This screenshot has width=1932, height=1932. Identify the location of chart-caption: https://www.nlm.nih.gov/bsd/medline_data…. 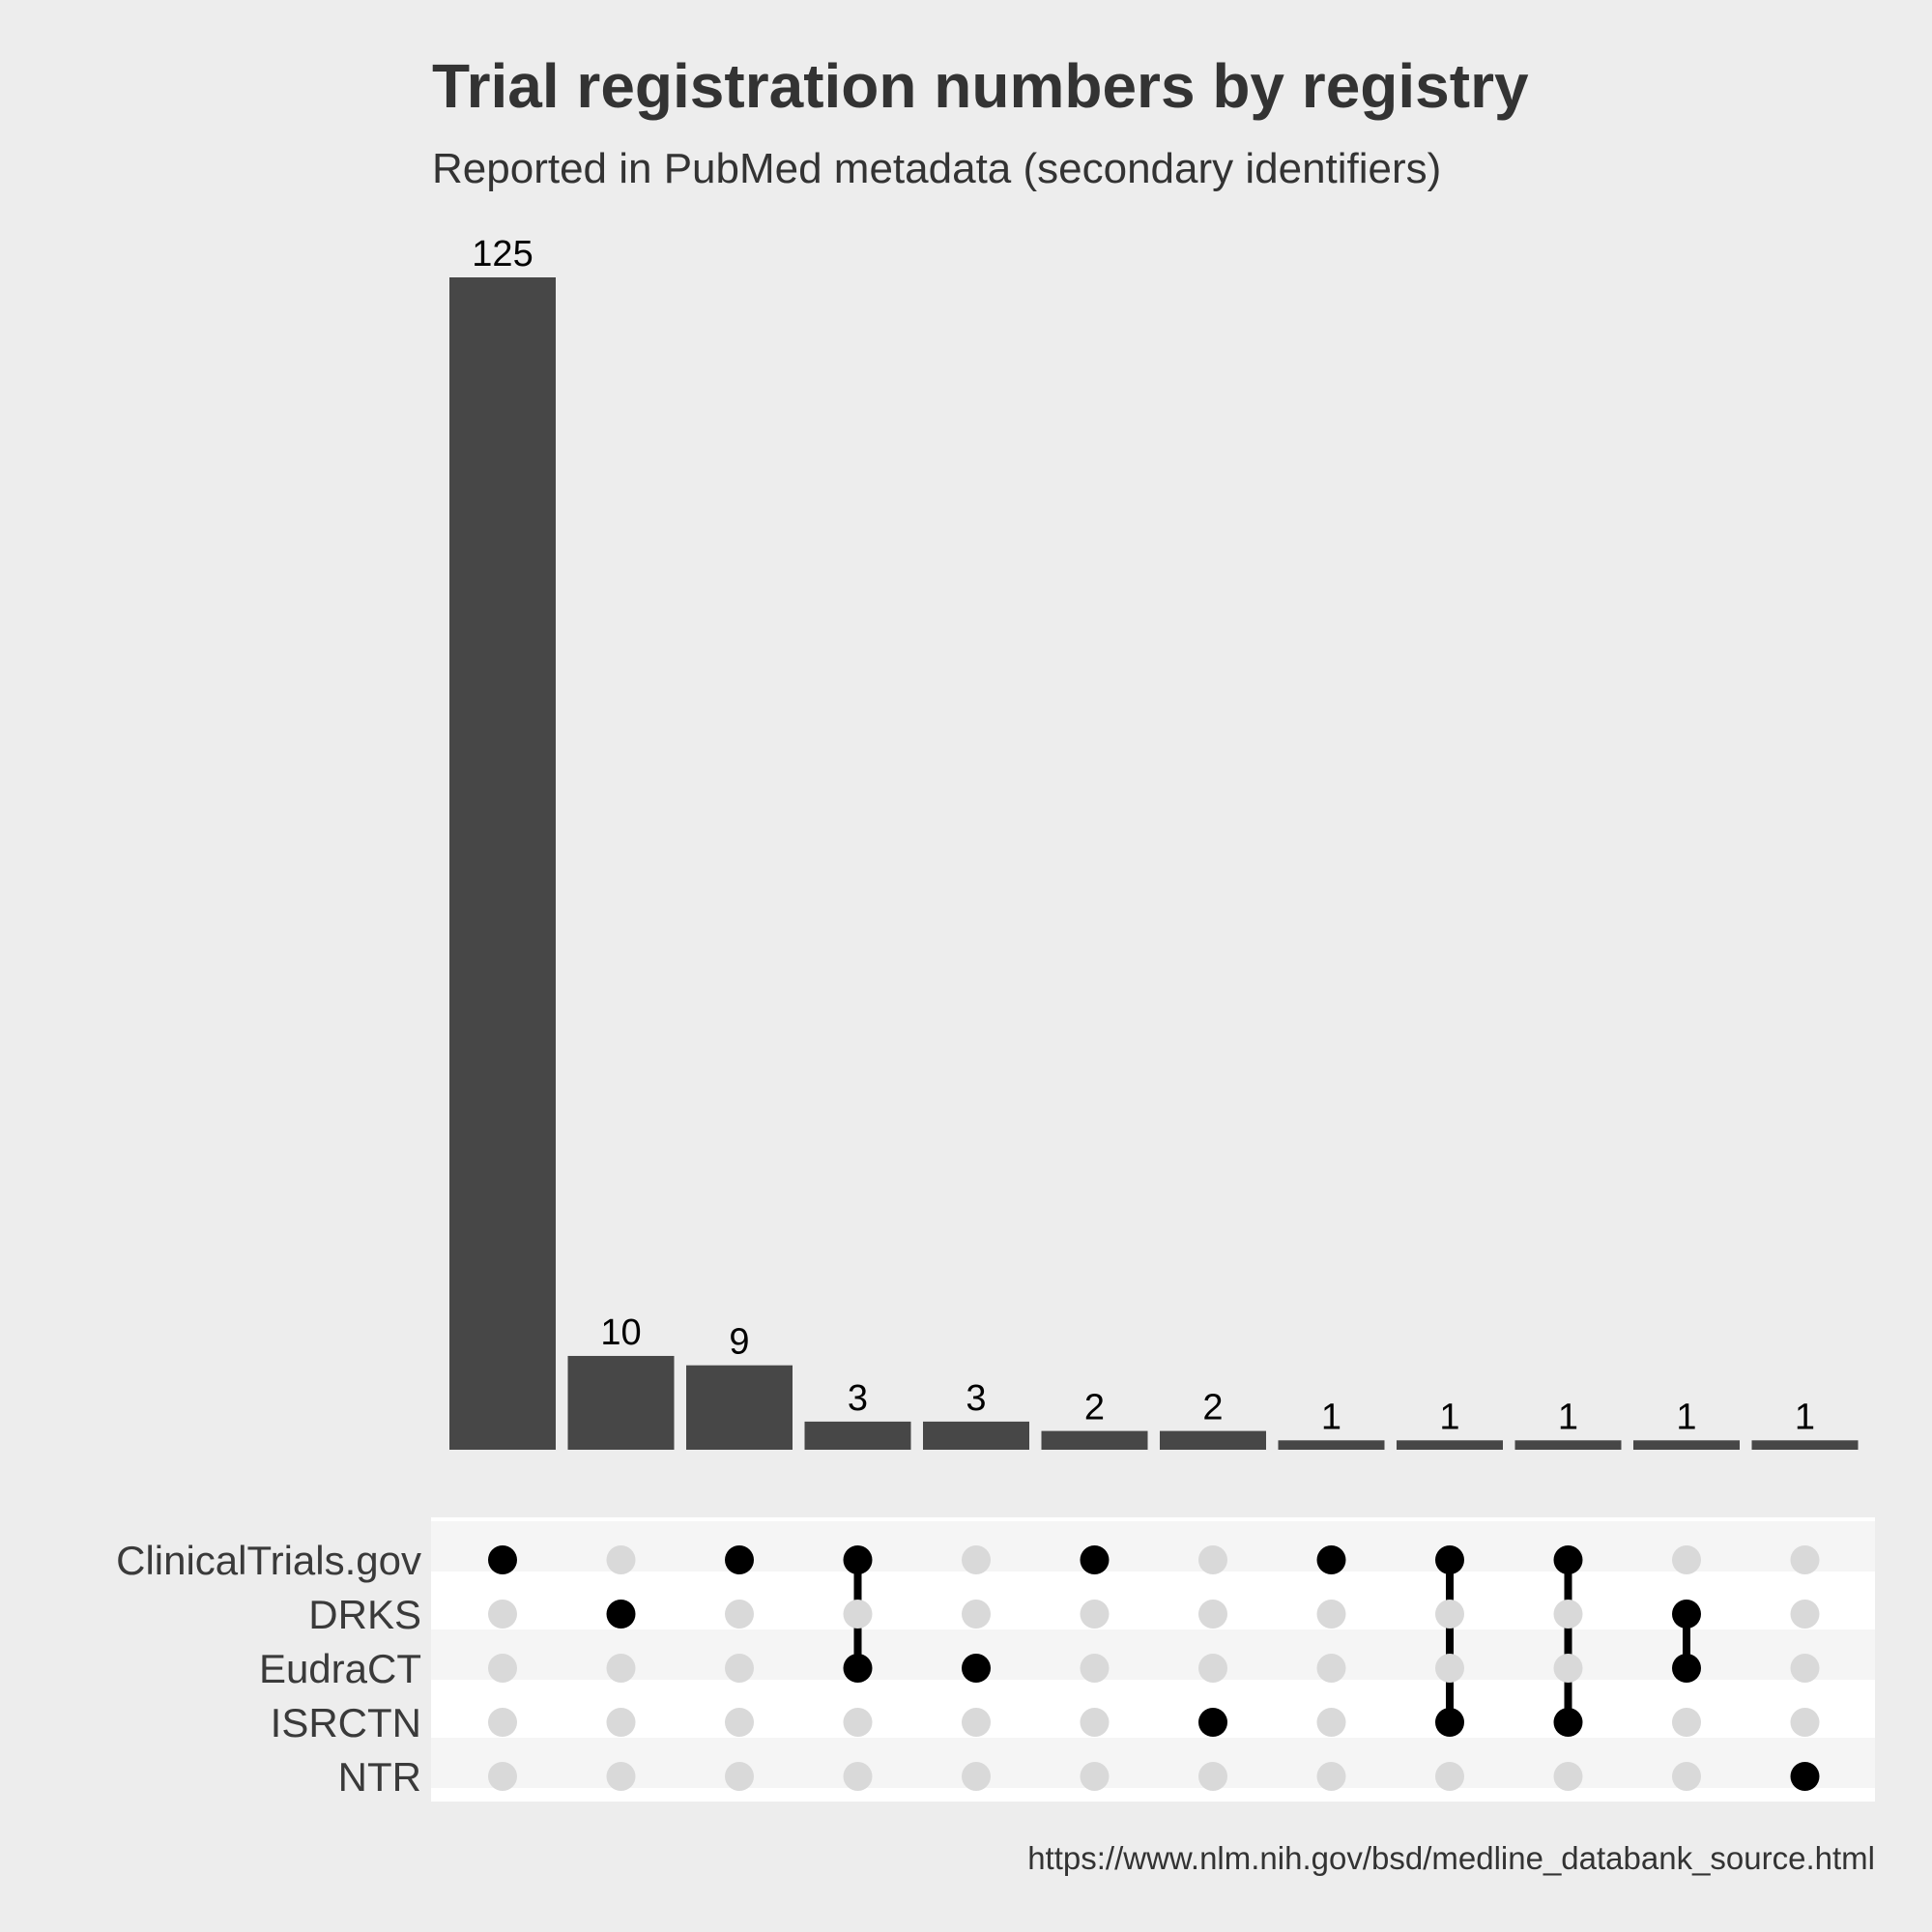
(1451, 1858).